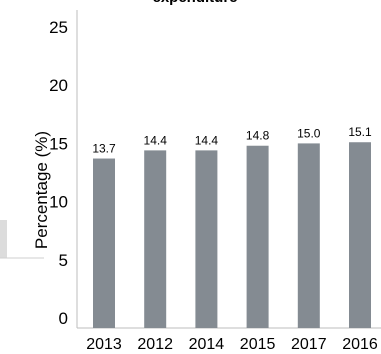 The height and width of the screenshot is (354, 381). What do you see at coordinates (58, 173) in the screenshot?
I see `y-tick-labels: 0 5 10 15 20 25` at bounding box center [58, 173].